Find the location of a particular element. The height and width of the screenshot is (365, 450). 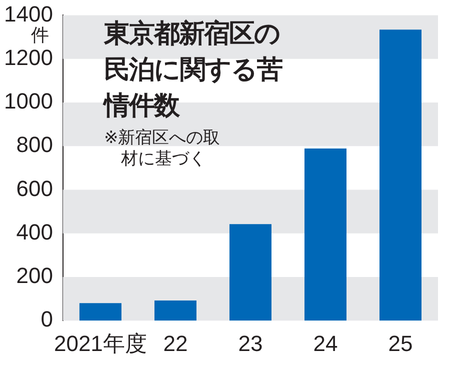

y-tick-label: 1000 is located at coordinates (28, 101).